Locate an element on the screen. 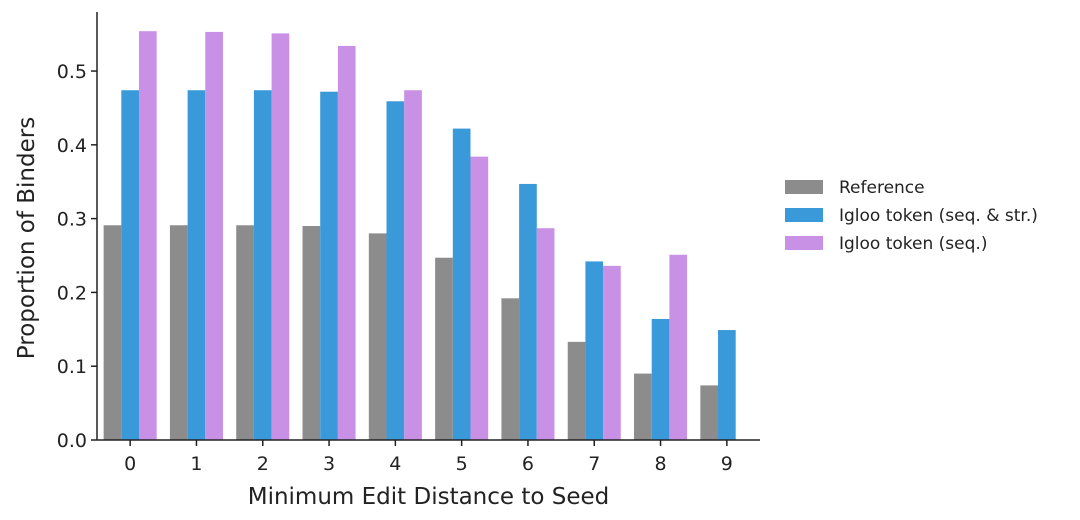 The width and height of the screenshot is (1080, 520). x-tick-label: 0 is located at coordinates (130, 464).